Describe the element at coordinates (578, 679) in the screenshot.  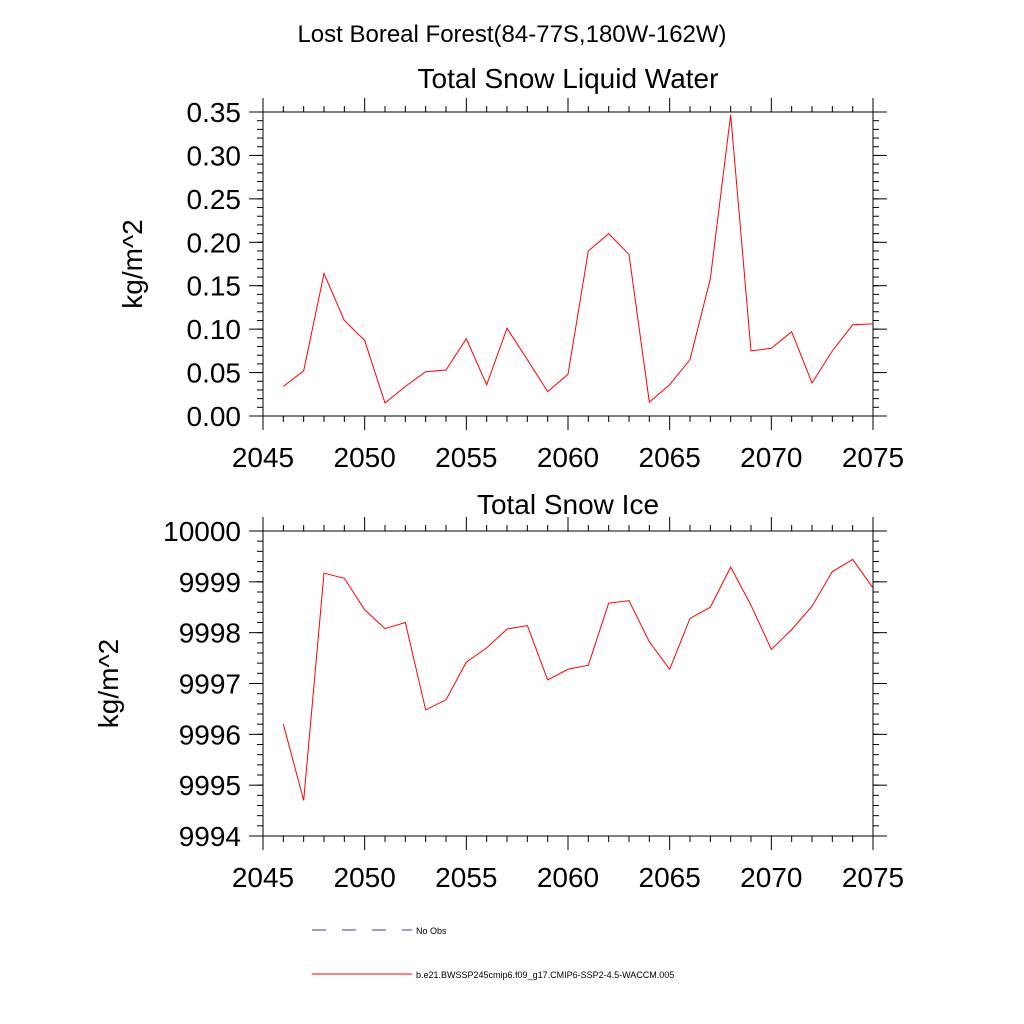
I see `series-line-model` at that location.